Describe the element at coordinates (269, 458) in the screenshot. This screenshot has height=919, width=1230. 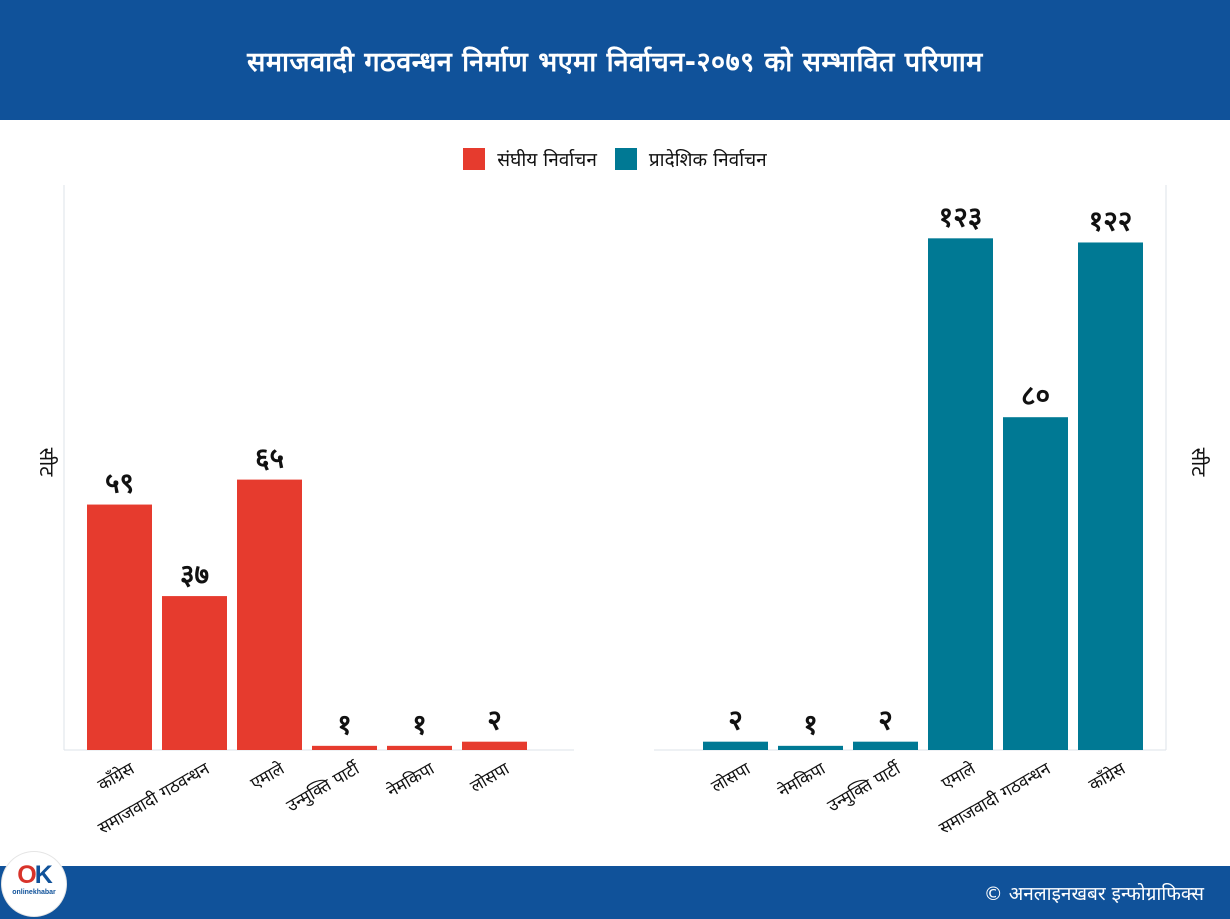
I see `data-label-0-2: ६५` at that location.